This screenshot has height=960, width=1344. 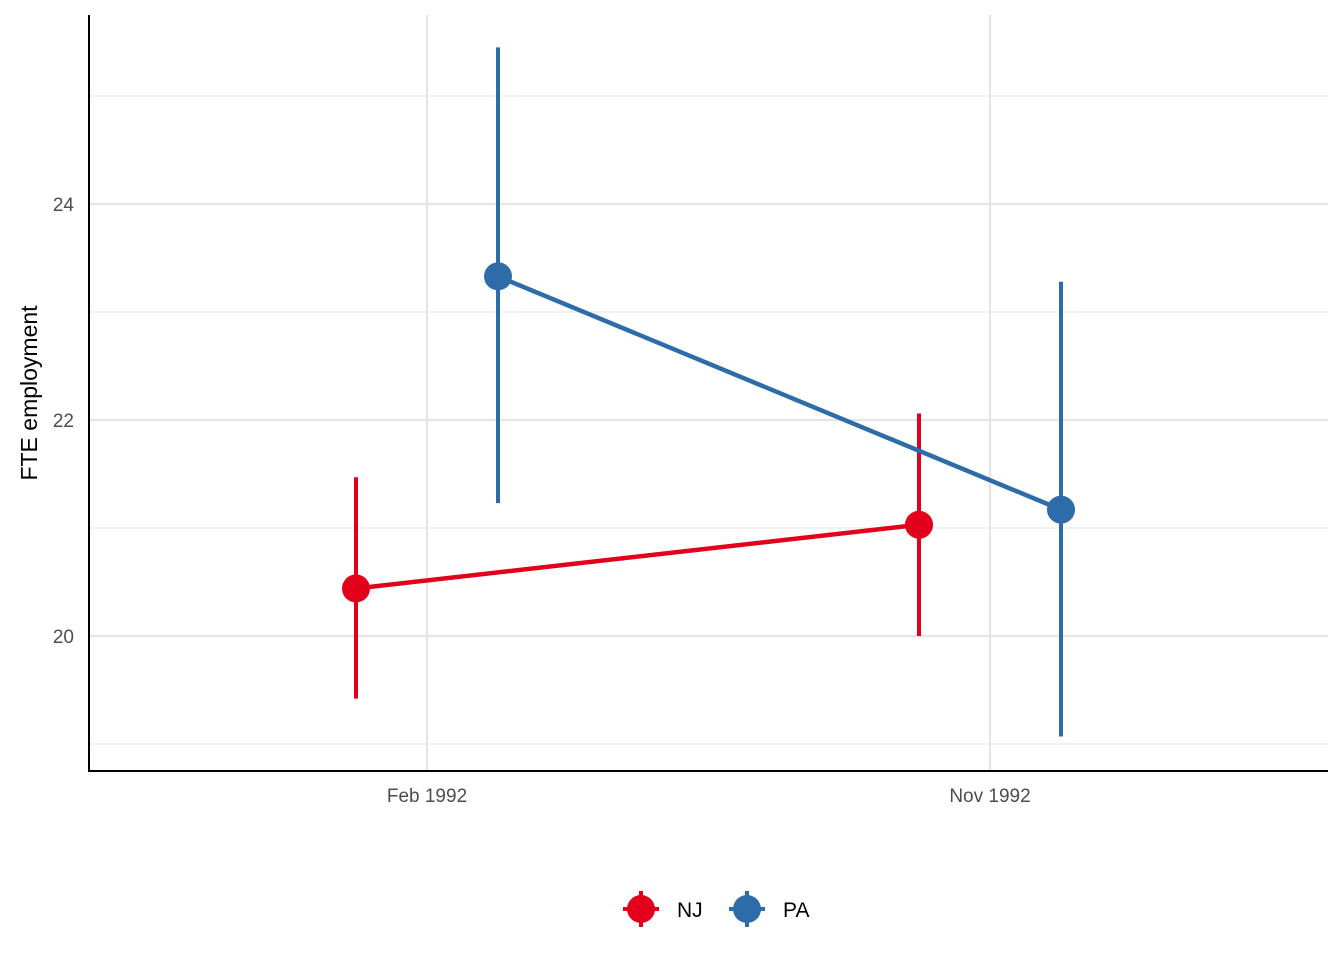 I want to click on legend-label: NJ, so click(x=690, y=910).